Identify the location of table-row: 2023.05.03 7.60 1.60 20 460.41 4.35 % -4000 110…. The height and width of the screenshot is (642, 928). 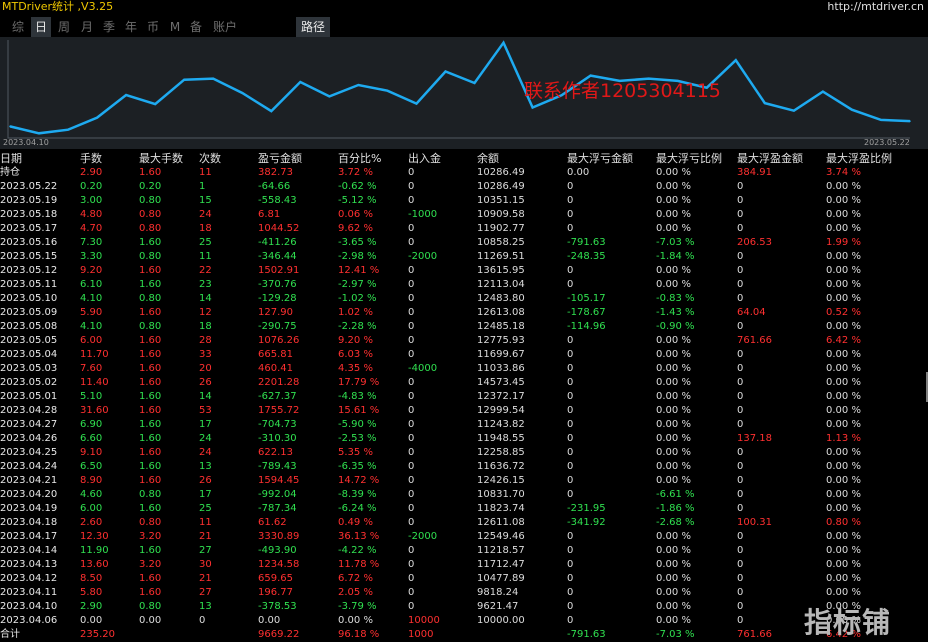
(459, 369).